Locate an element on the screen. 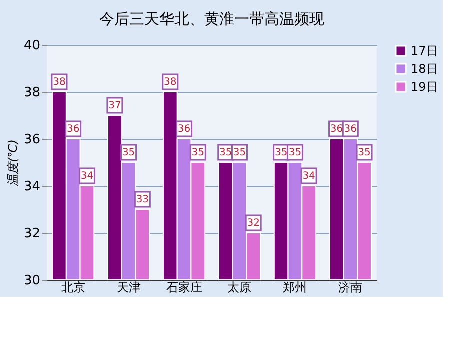 The image size is (458, 343). y-axis-title: 温度(℃) is located at coordinates (13, 163).